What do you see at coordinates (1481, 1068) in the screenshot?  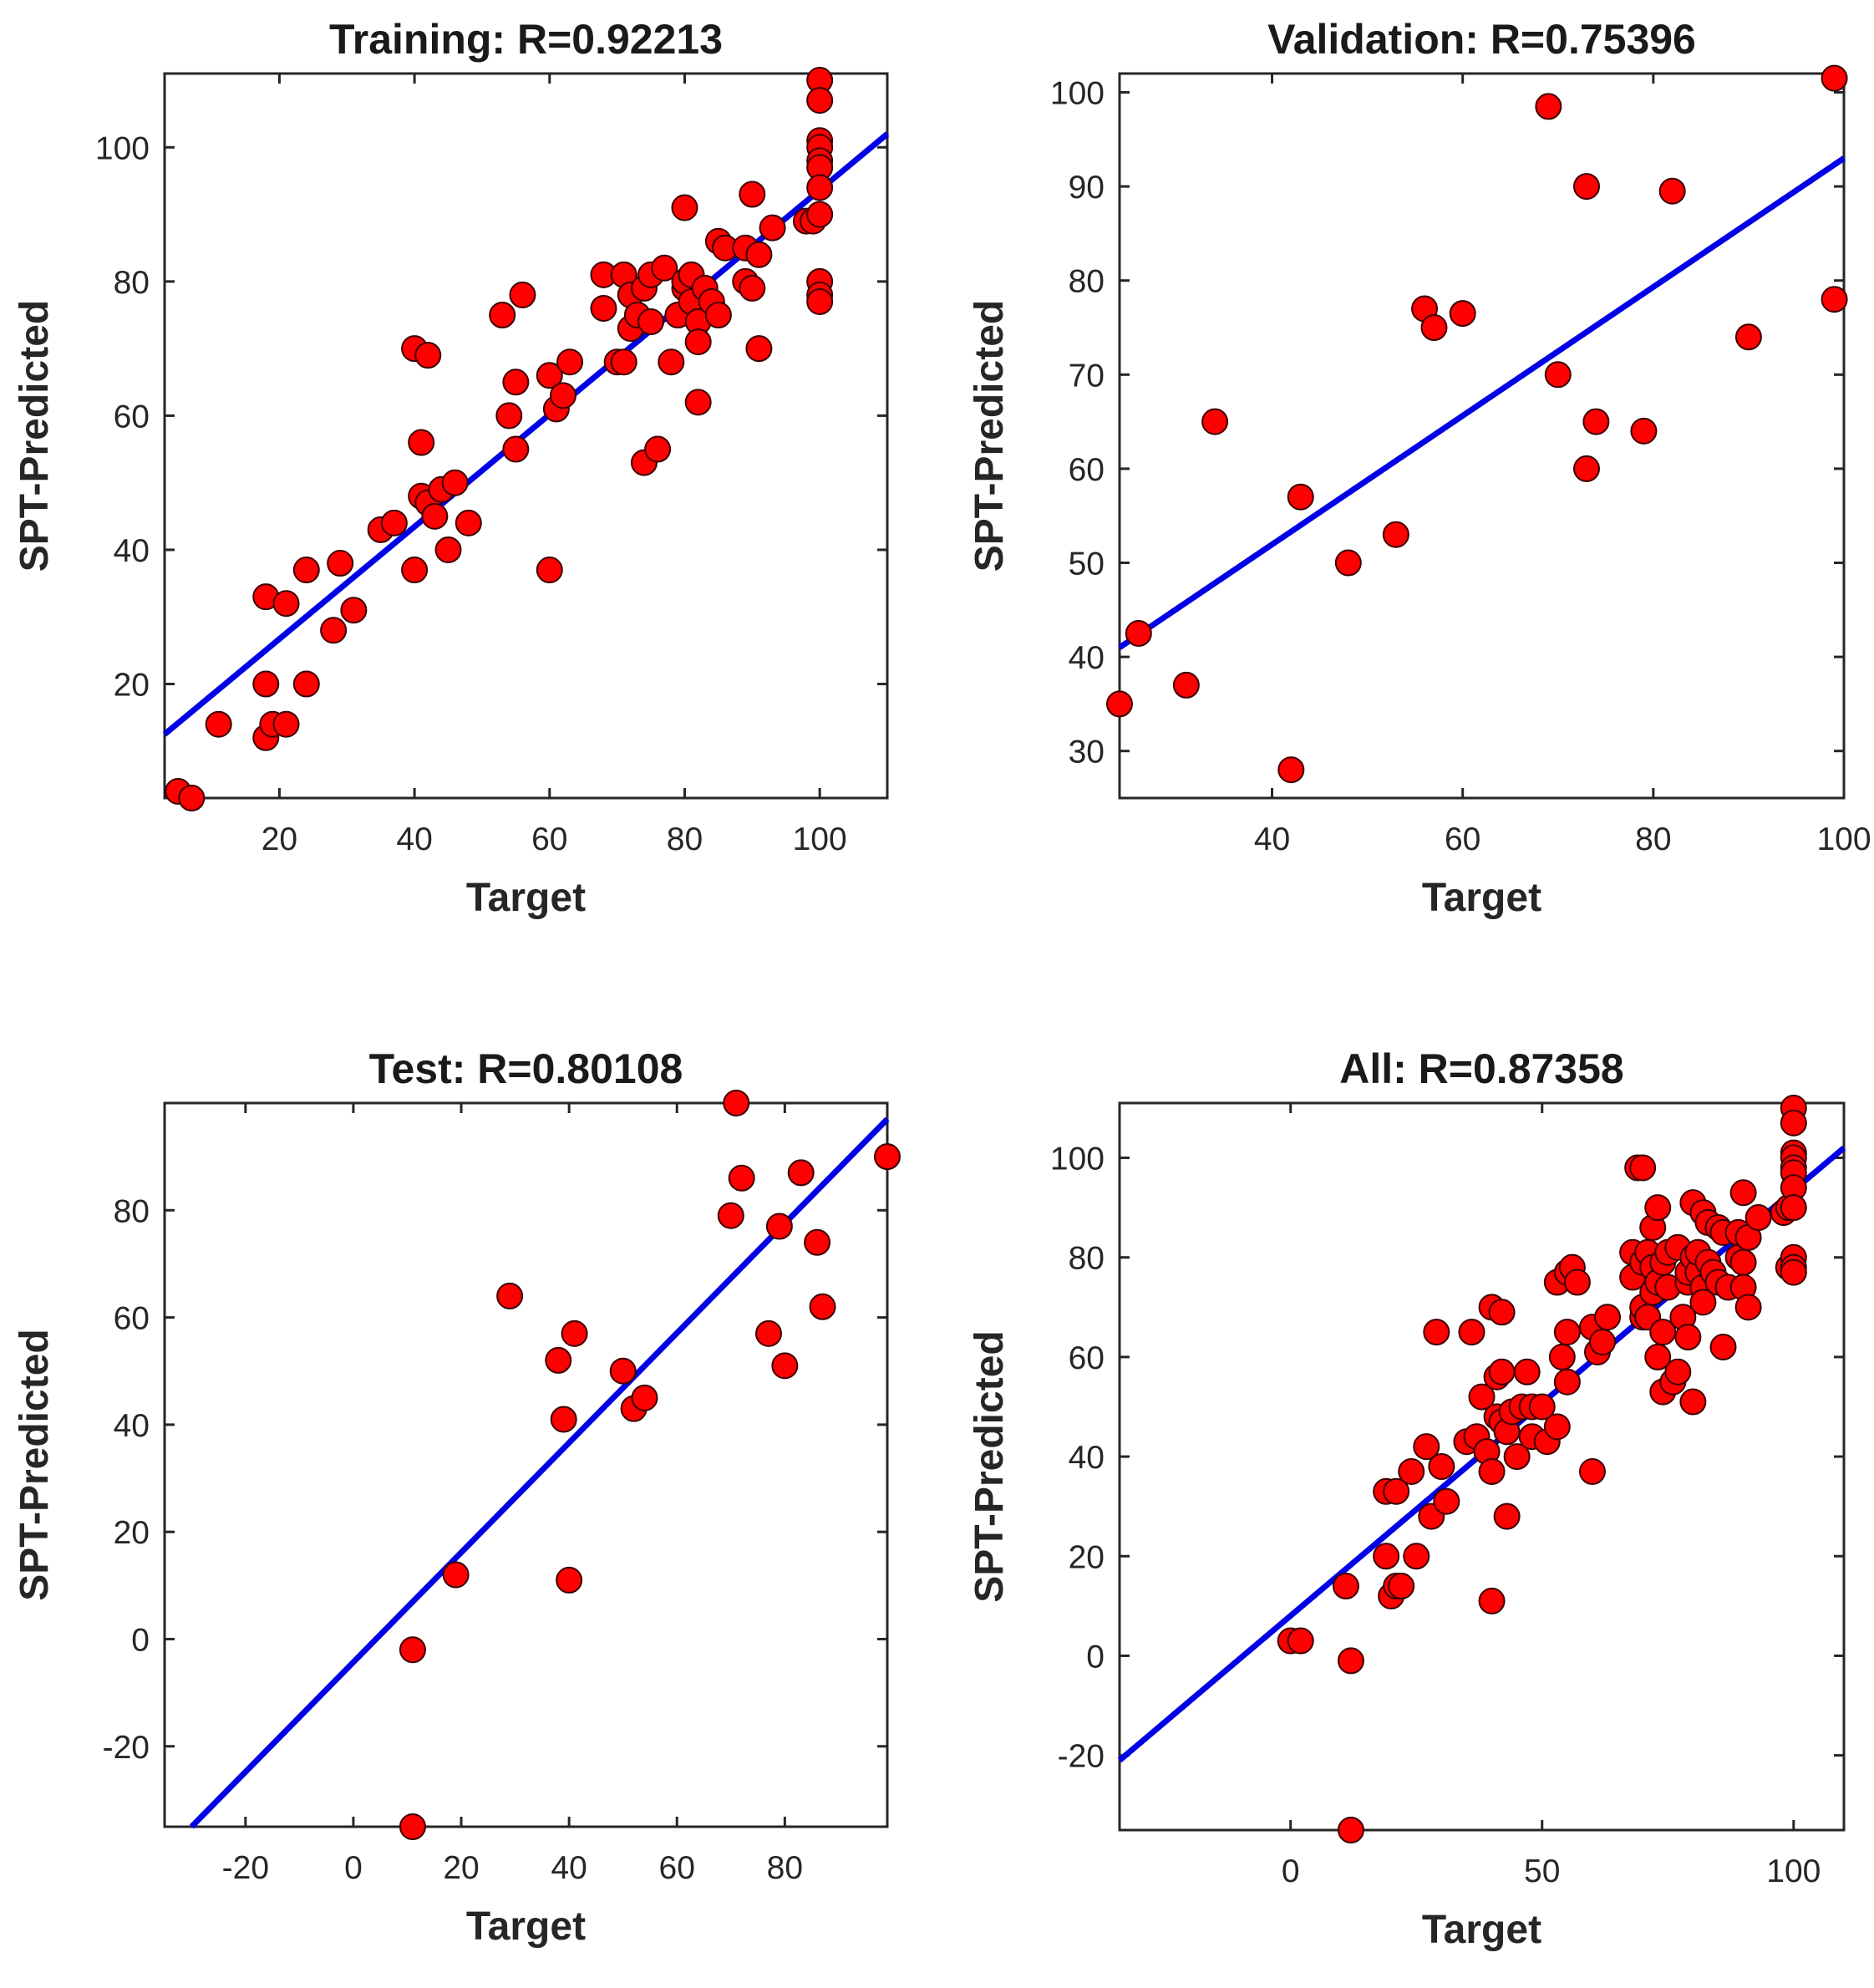 I see `chart-title: All: R=0.87358` at bounding box center [1481, 1068].